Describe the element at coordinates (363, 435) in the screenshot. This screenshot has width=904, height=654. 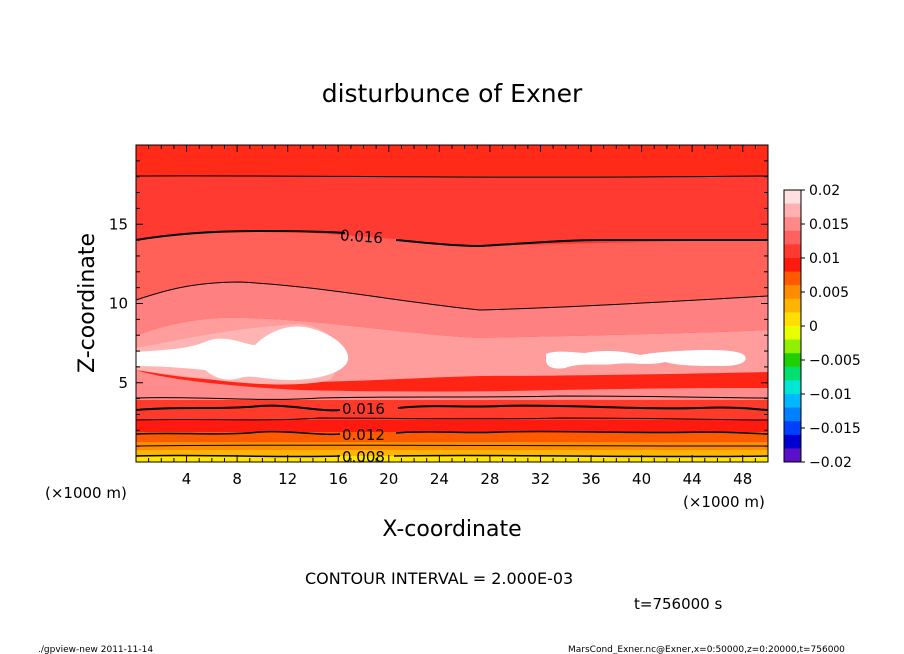
I see `contour-label: 0.012` at that location.